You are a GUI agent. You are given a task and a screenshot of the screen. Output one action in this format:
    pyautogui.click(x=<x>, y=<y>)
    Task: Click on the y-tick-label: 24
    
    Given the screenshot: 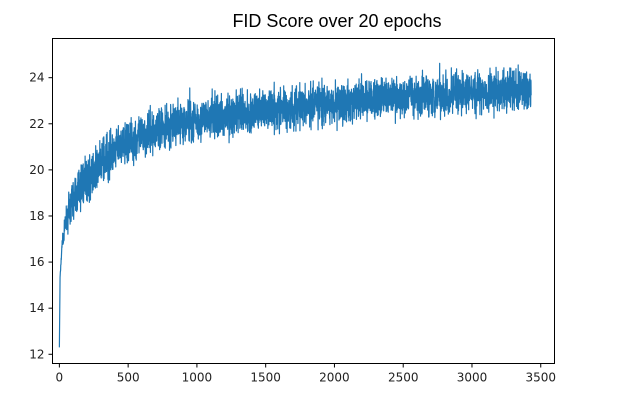 What is the action you would take?
    pyautogui.click(x=36, y=78)
    